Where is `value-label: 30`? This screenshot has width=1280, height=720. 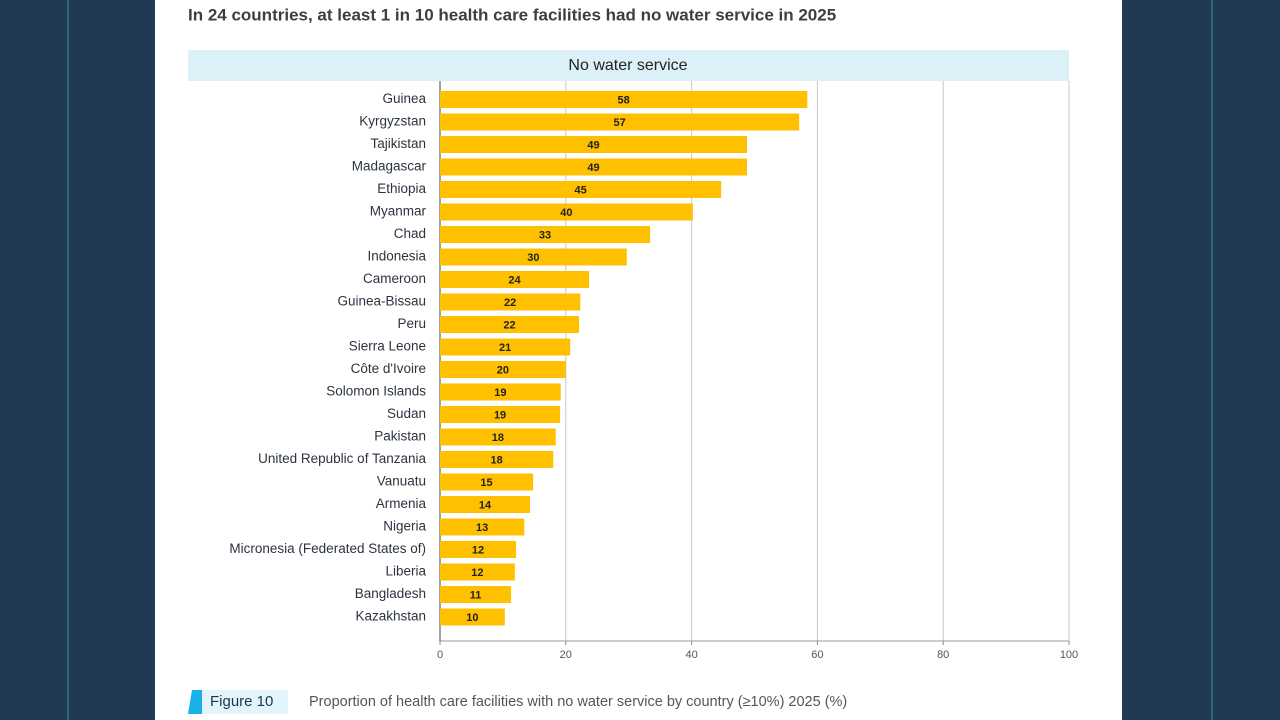
value-label: 30 is located at coordinates (533, 258).